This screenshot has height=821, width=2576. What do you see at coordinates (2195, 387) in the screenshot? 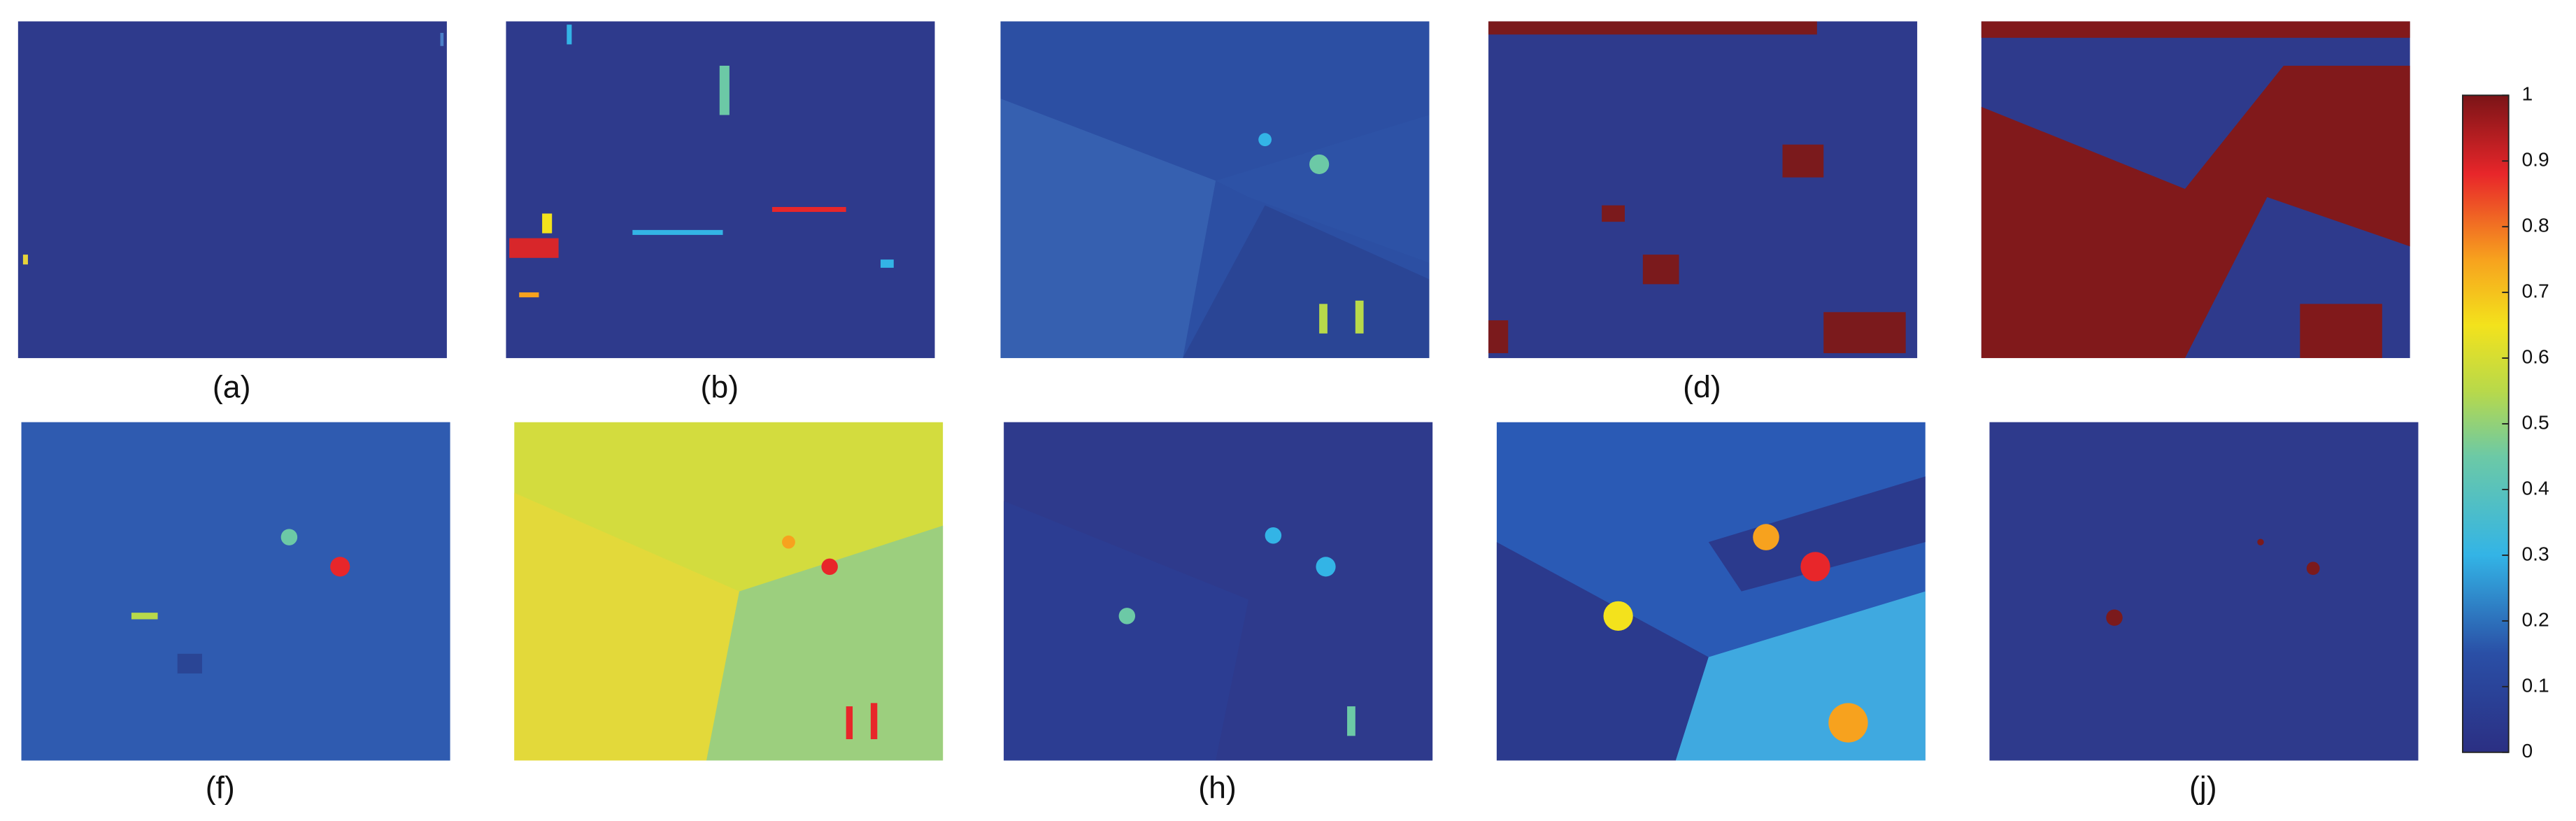
I see `panel-label: (e)` at bounding box center [2195, 387].